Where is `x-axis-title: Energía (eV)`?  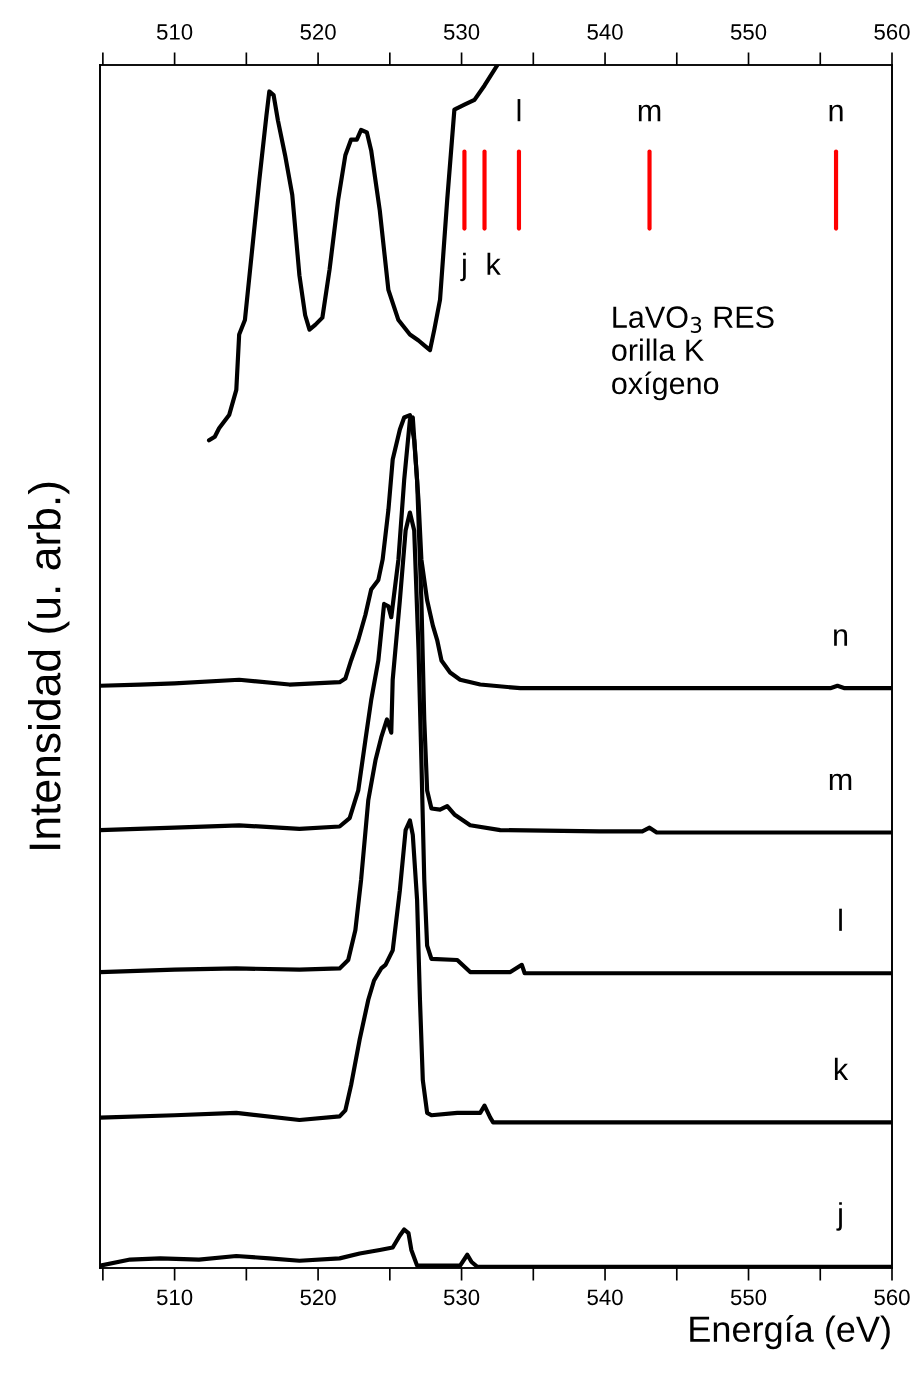
x-axis-title: Energía (eV) is located at coordinates (790, 1332).